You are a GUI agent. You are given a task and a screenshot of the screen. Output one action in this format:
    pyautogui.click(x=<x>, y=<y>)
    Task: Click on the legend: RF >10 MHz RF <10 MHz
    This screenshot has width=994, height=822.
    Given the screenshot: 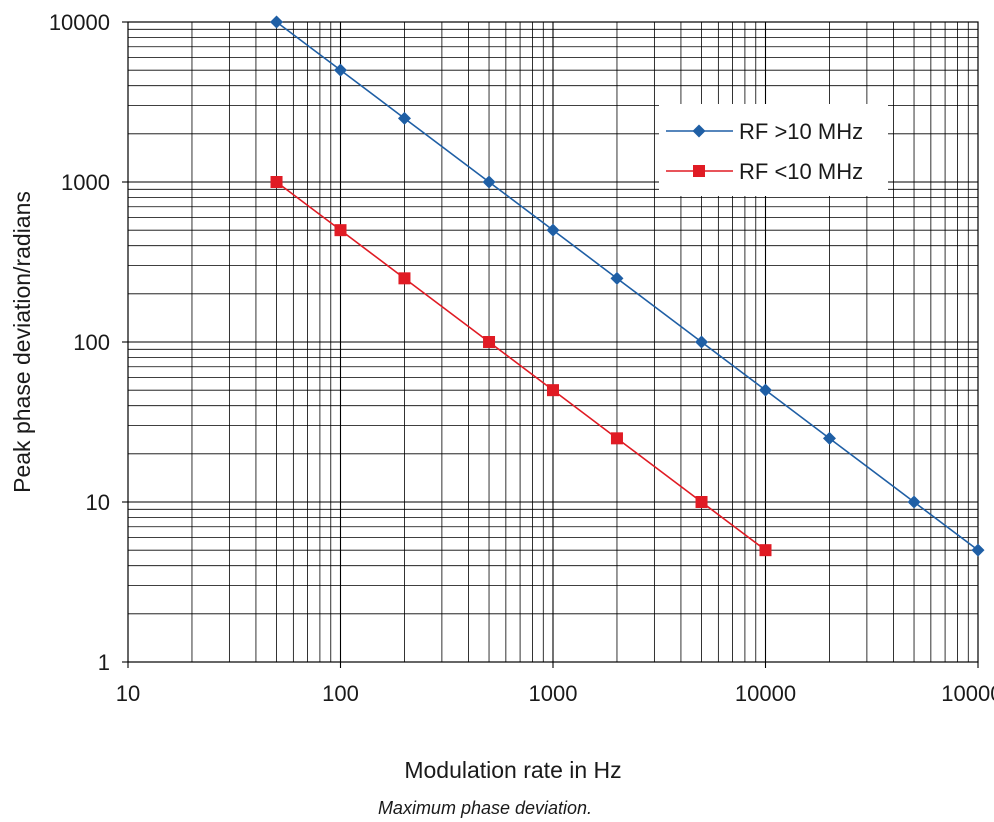 What is the action you would take?
    pyautogui.click(x=773, y=150)
    